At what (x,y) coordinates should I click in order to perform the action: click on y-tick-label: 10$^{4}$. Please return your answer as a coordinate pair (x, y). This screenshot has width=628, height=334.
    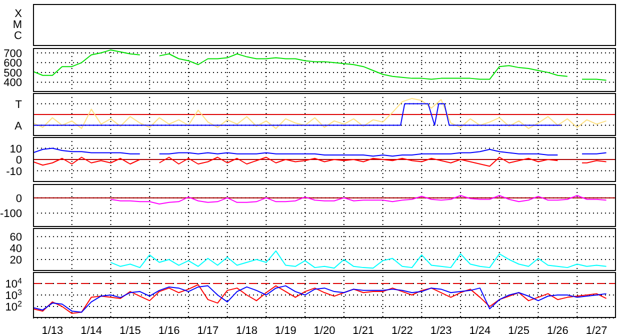
    Looking at the image, I should click on (14, 283).